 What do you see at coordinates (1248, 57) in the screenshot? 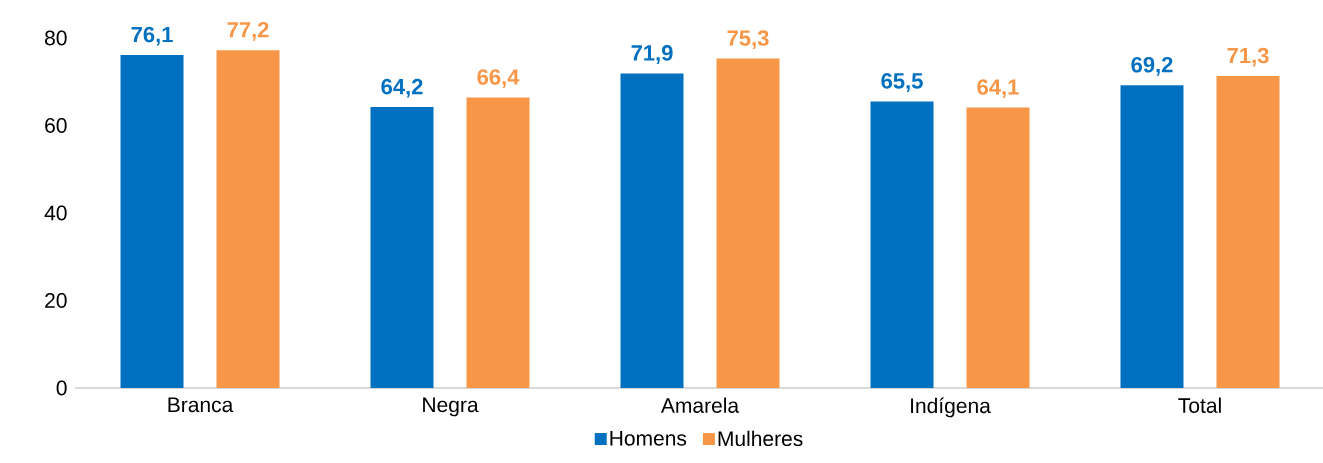
I see `data-label: 71,3` at bounding box center [1248, 57].